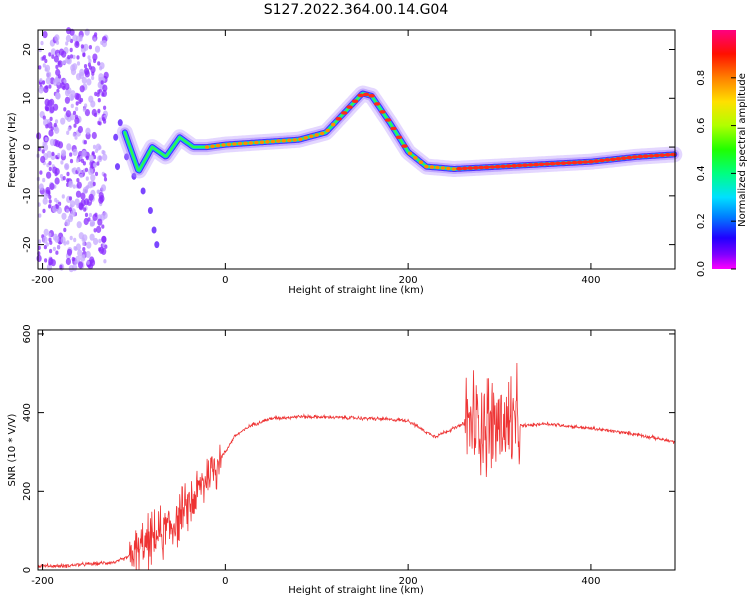 The image size is (750, 600). I want to click on colorbar-tick-label: 0.0, so click(701, 269).